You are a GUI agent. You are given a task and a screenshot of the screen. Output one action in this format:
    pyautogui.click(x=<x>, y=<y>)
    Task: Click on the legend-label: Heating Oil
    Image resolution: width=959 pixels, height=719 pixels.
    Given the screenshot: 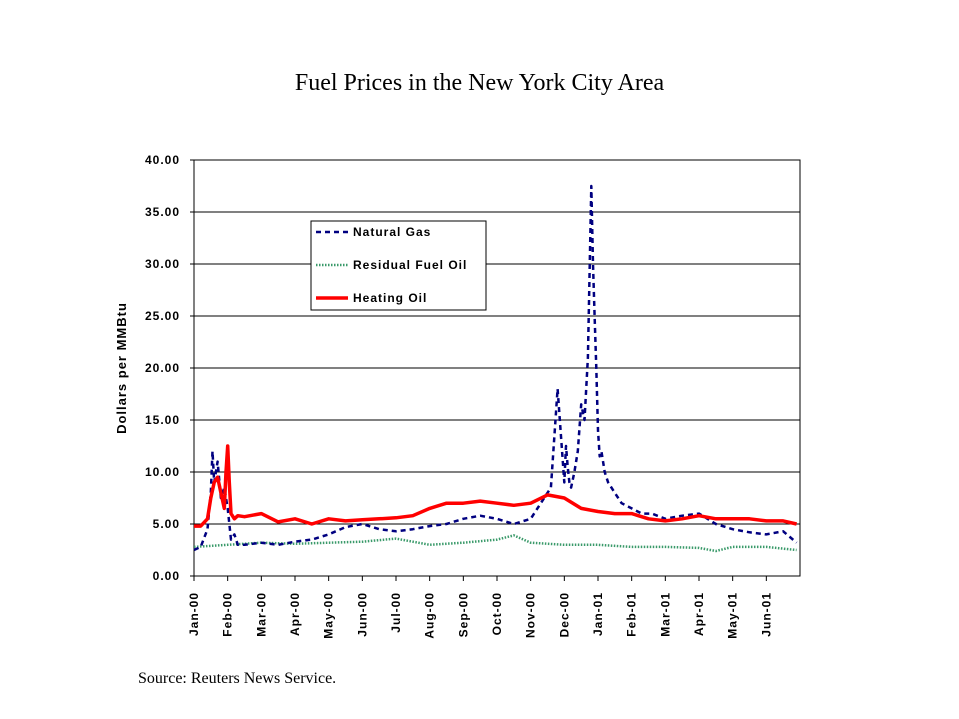 What is the action you would take?
    pyautogui.click(x=390, y=298)
    